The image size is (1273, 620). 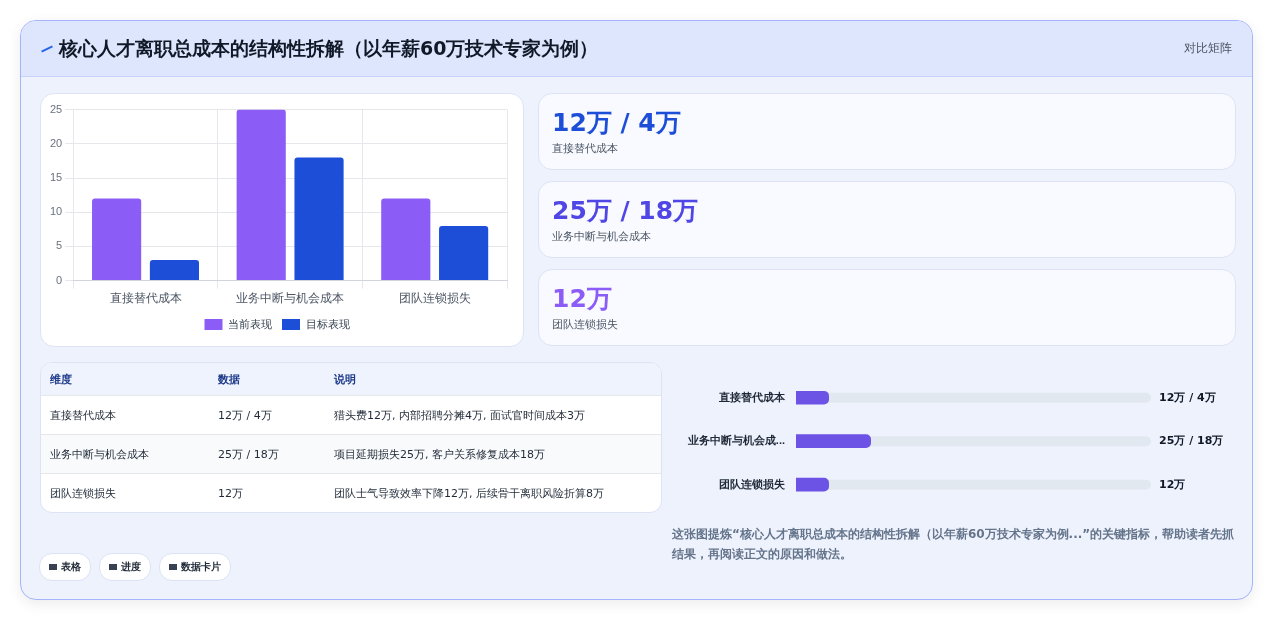 What do you see at coordinates (201, 567) in the screenshot?
I see `text: 数据卡片` at bounding box center [201, 567].